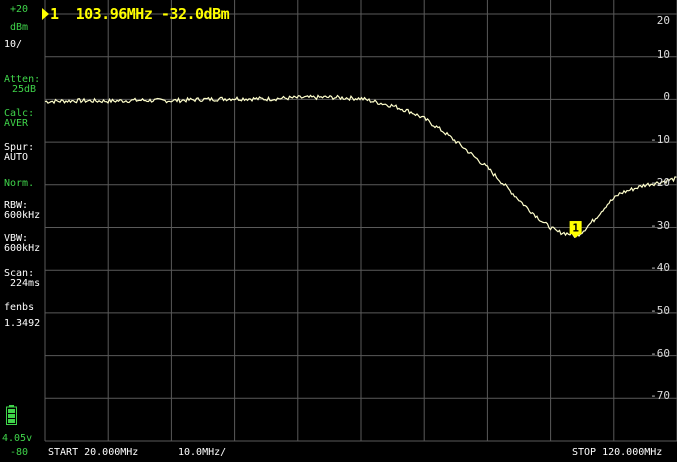 Image resolution: width=677 pixels, height=462 pixels. Describe the element at coordinates (195, 14) in the screenshot. I see `marker-level: -32.0dBm` at that location.